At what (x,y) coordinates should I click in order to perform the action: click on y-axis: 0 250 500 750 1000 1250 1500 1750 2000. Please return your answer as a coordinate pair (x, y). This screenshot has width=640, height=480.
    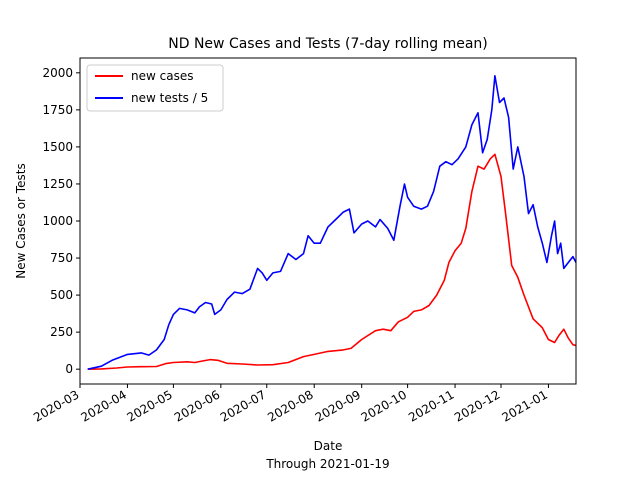
    Looking at the image, I should click on (61, 221).